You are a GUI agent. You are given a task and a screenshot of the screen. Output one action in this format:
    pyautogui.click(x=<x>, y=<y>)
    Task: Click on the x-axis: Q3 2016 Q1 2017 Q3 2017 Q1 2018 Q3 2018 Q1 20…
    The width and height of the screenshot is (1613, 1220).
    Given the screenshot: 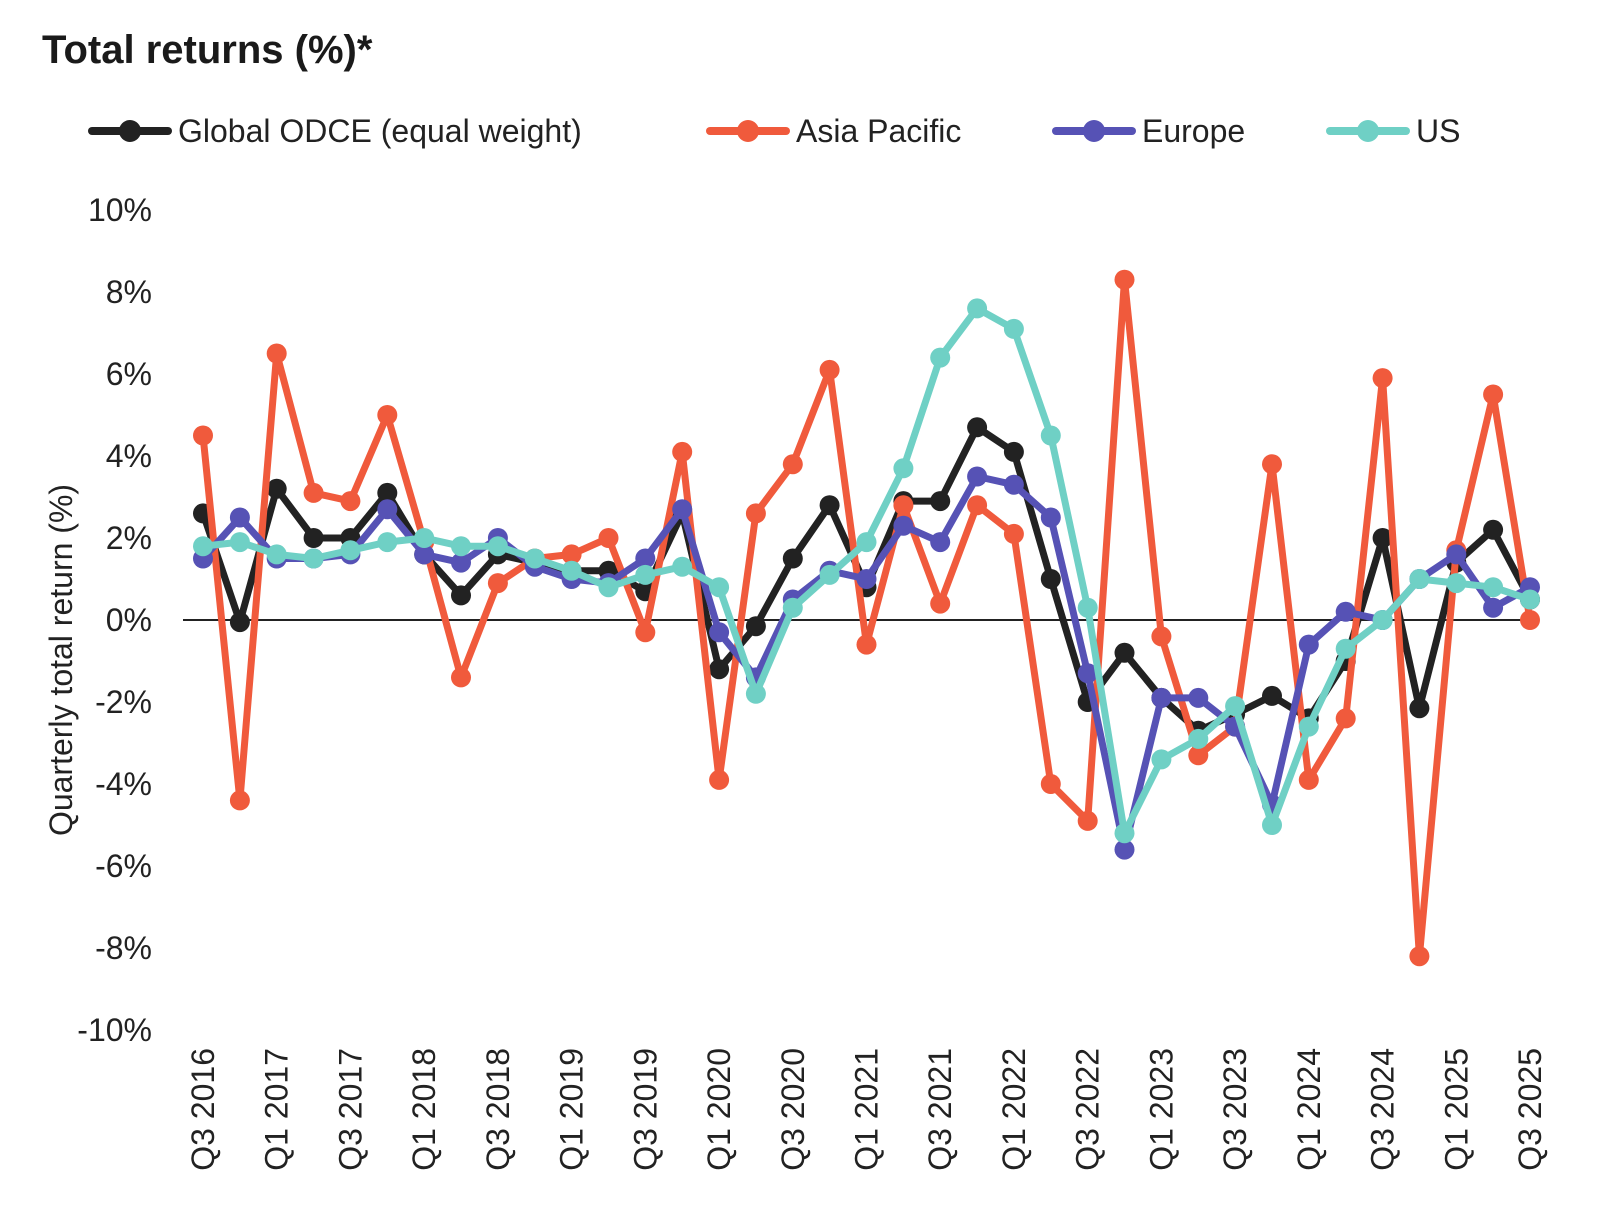 What is the action you would take?
    pyautogui.click(x=866, y=1109)
    